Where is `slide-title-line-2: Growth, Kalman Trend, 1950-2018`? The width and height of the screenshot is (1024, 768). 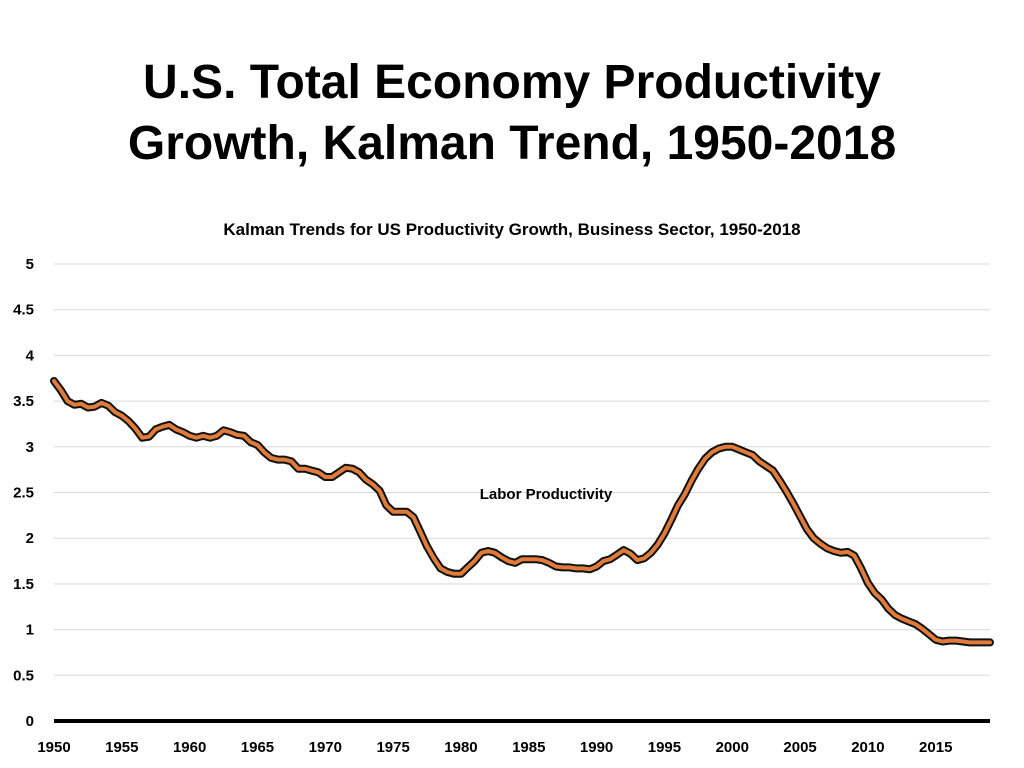 slide-title-line-2: Growth, Kalman Trend, 1950-2018 is located at coordinates (512, 143).